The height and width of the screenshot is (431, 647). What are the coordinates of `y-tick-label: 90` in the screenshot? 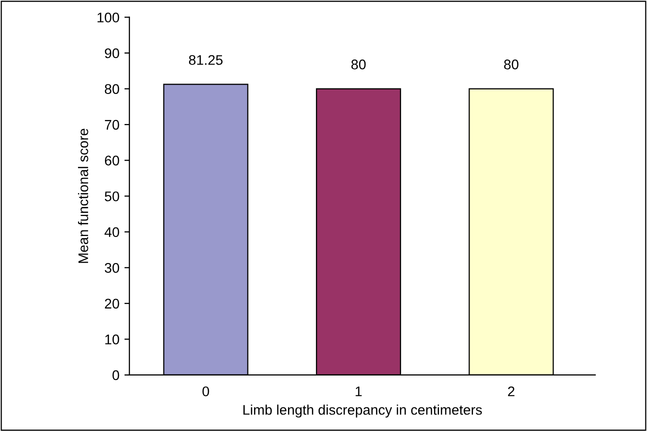 It's located at (112, 53).